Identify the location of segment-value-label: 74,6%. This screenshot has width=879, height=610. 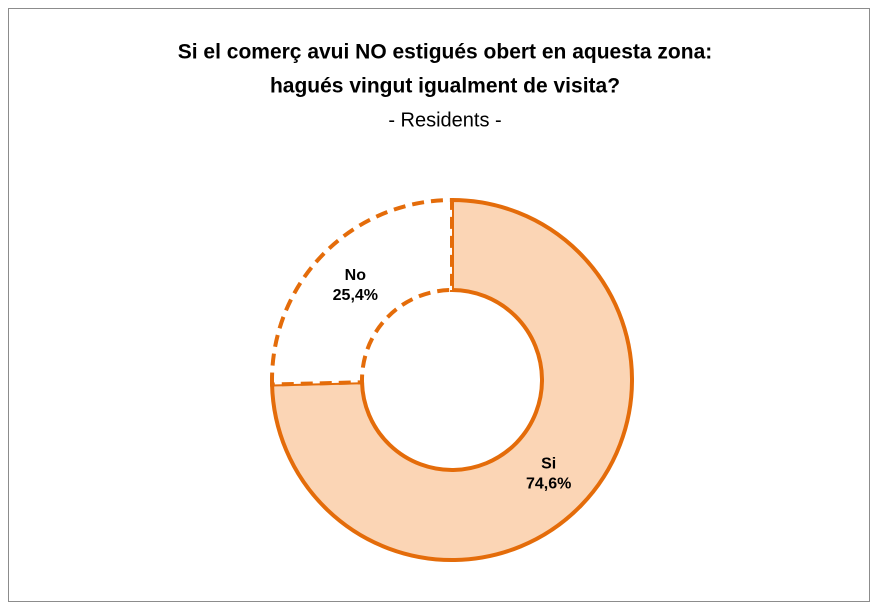
(548, 483).